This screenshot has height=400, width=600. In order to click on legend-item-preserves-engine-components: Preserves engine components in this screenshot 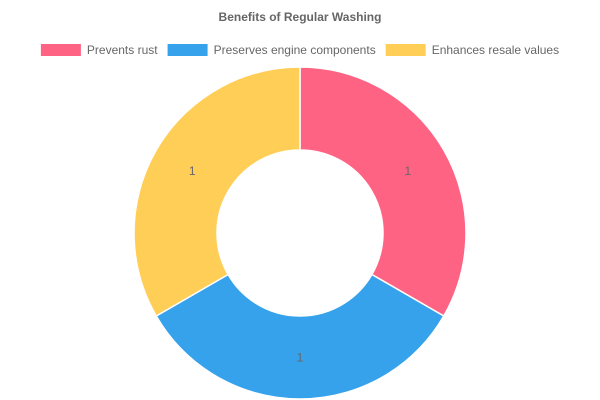, I will do `click(271, 50)`.